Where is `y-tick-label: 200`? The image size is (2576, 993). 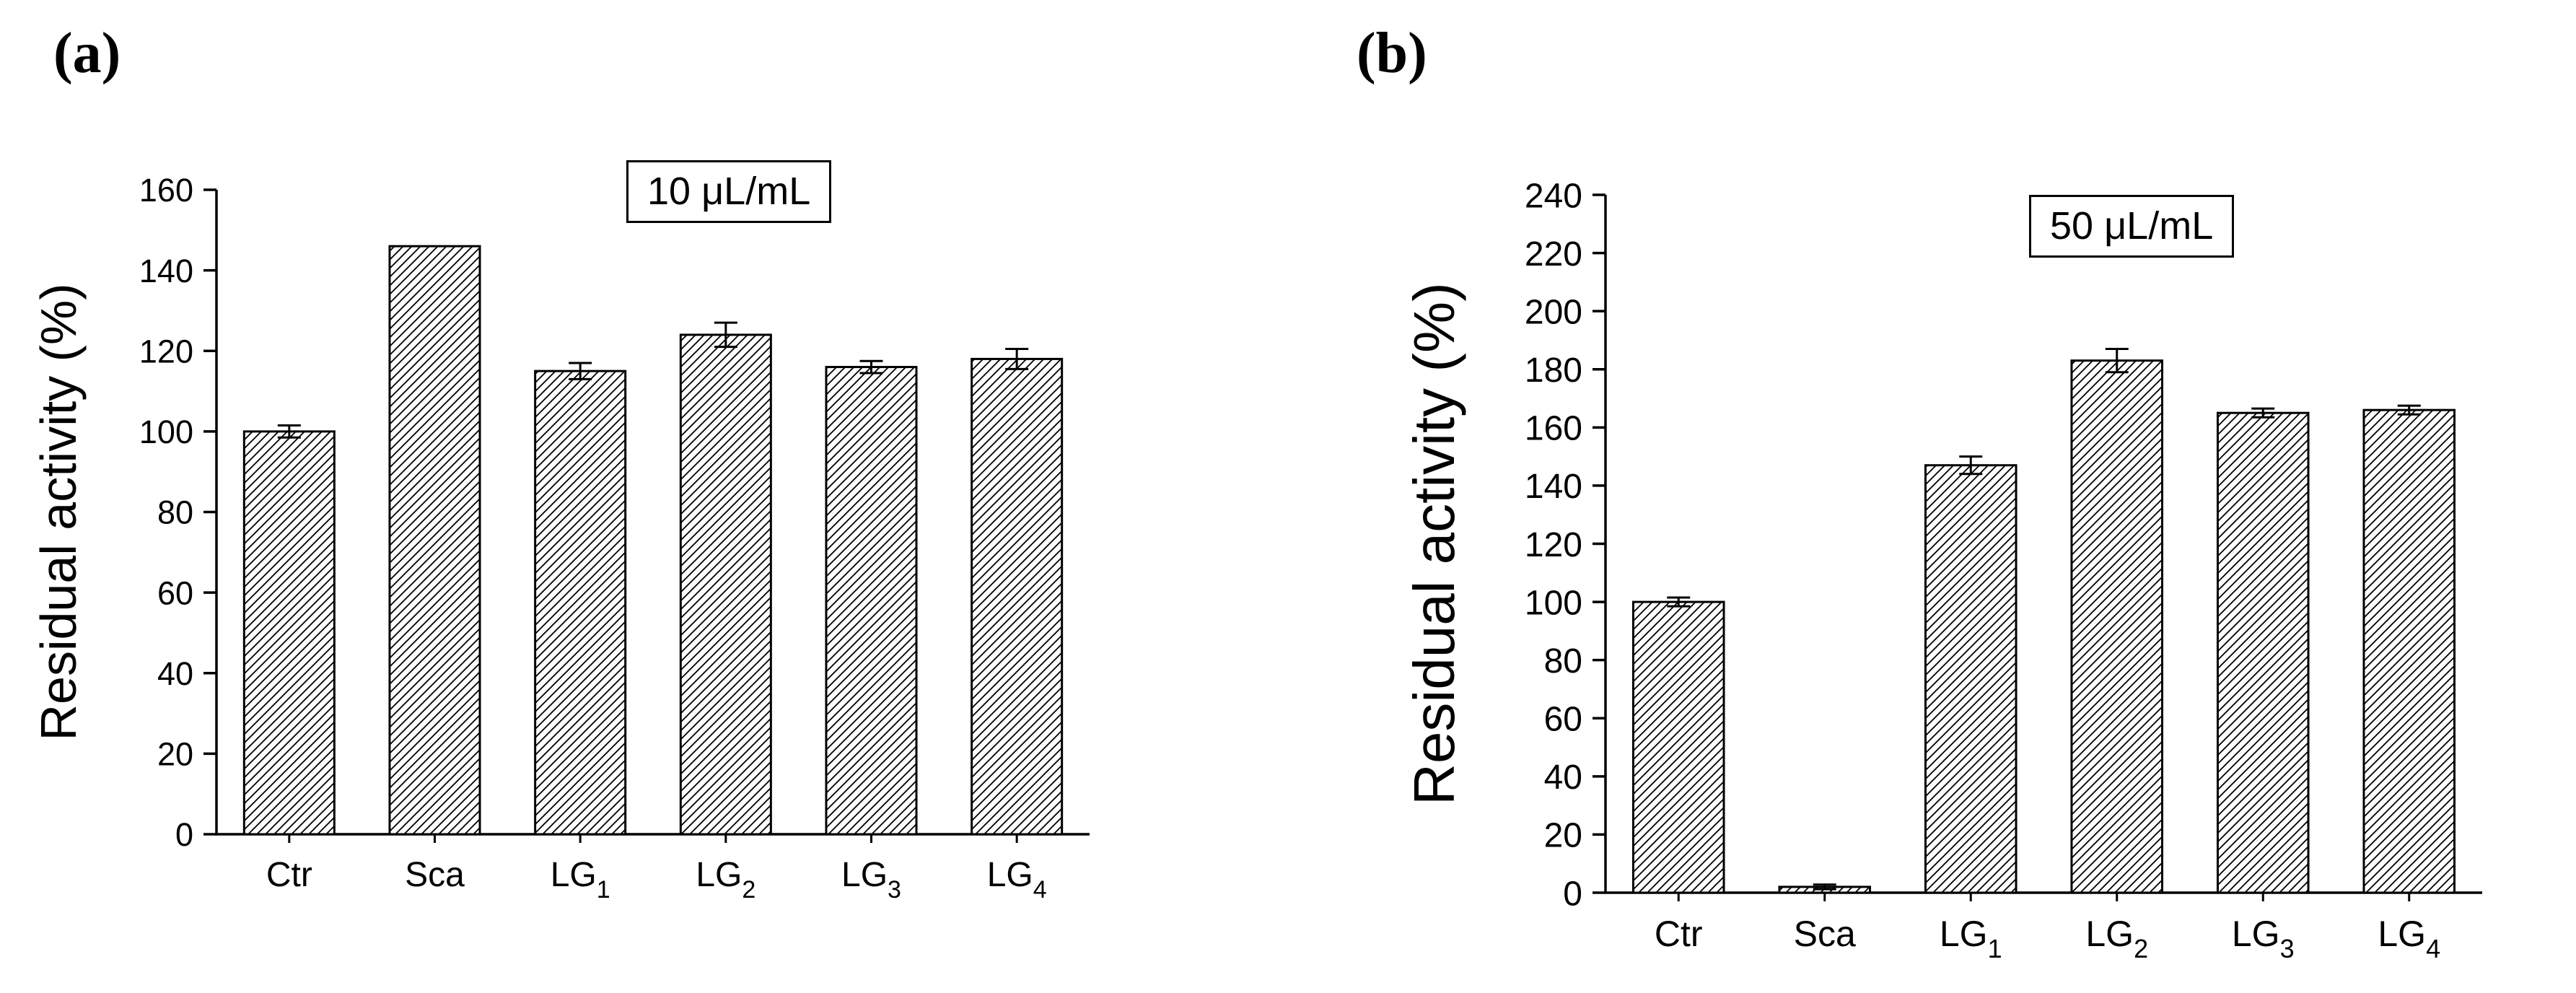
y-tick-label: 200 is located at coordinates (1553, 312).